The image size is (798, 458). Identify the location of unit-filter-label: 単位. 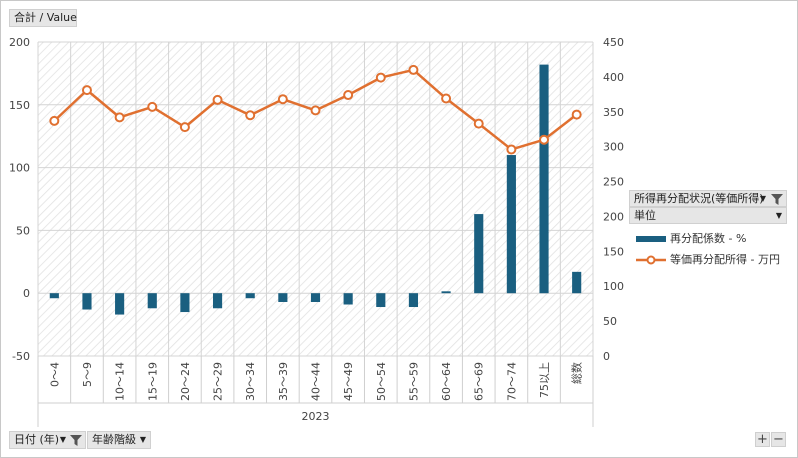
(645, 215).